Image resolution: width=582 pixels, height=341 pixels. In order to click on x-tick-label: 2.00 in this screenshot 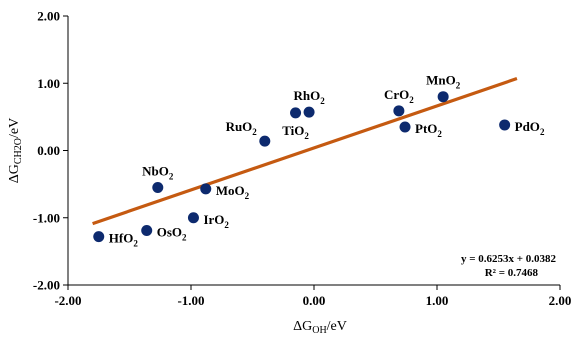, I will do `click(560, 300)`.